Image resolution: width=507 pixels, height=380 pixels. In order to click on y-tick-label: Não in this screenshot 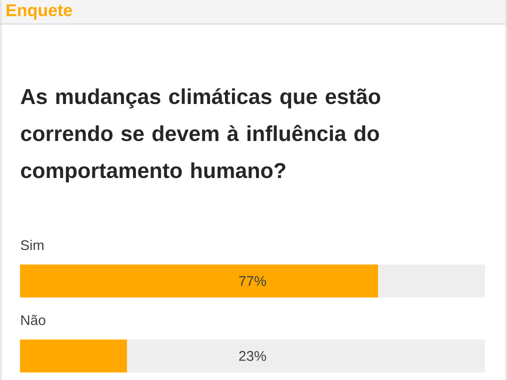, I will do `click(33, 320)`.